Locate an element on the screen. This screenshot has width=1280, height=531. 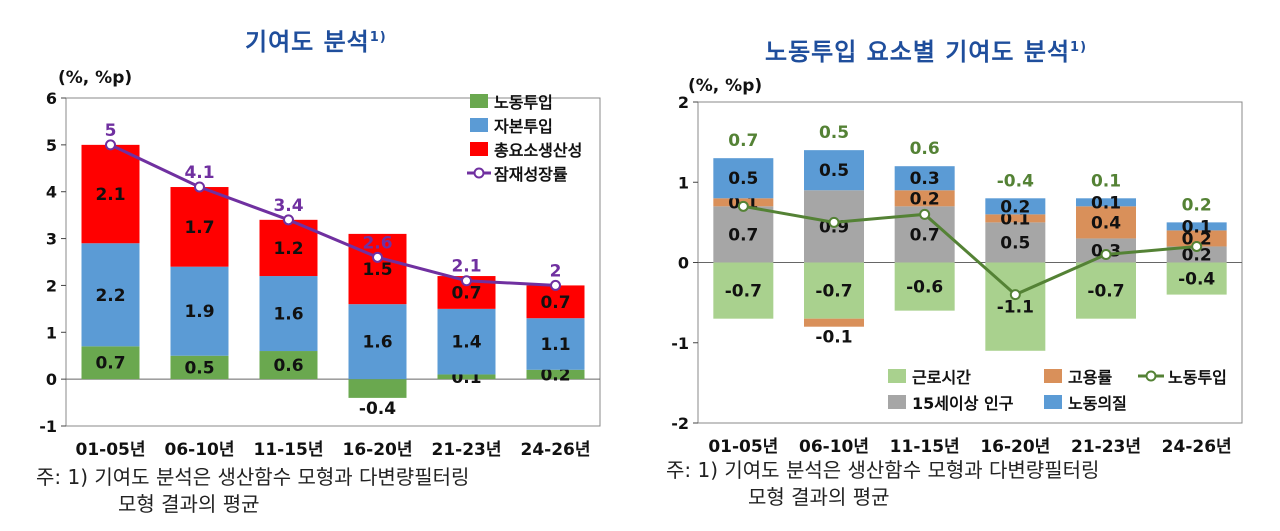
line-data-label: 0.6 is located at coordinates (925, 149).